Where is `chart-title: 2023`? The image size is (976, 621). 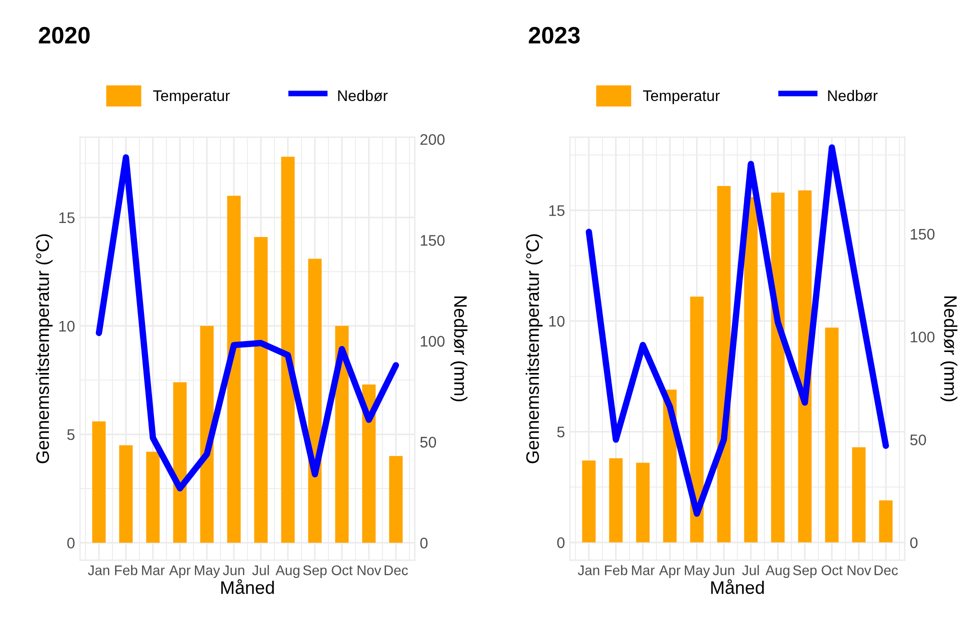 chart-title: 2023 is located at coordinates (554, 35).